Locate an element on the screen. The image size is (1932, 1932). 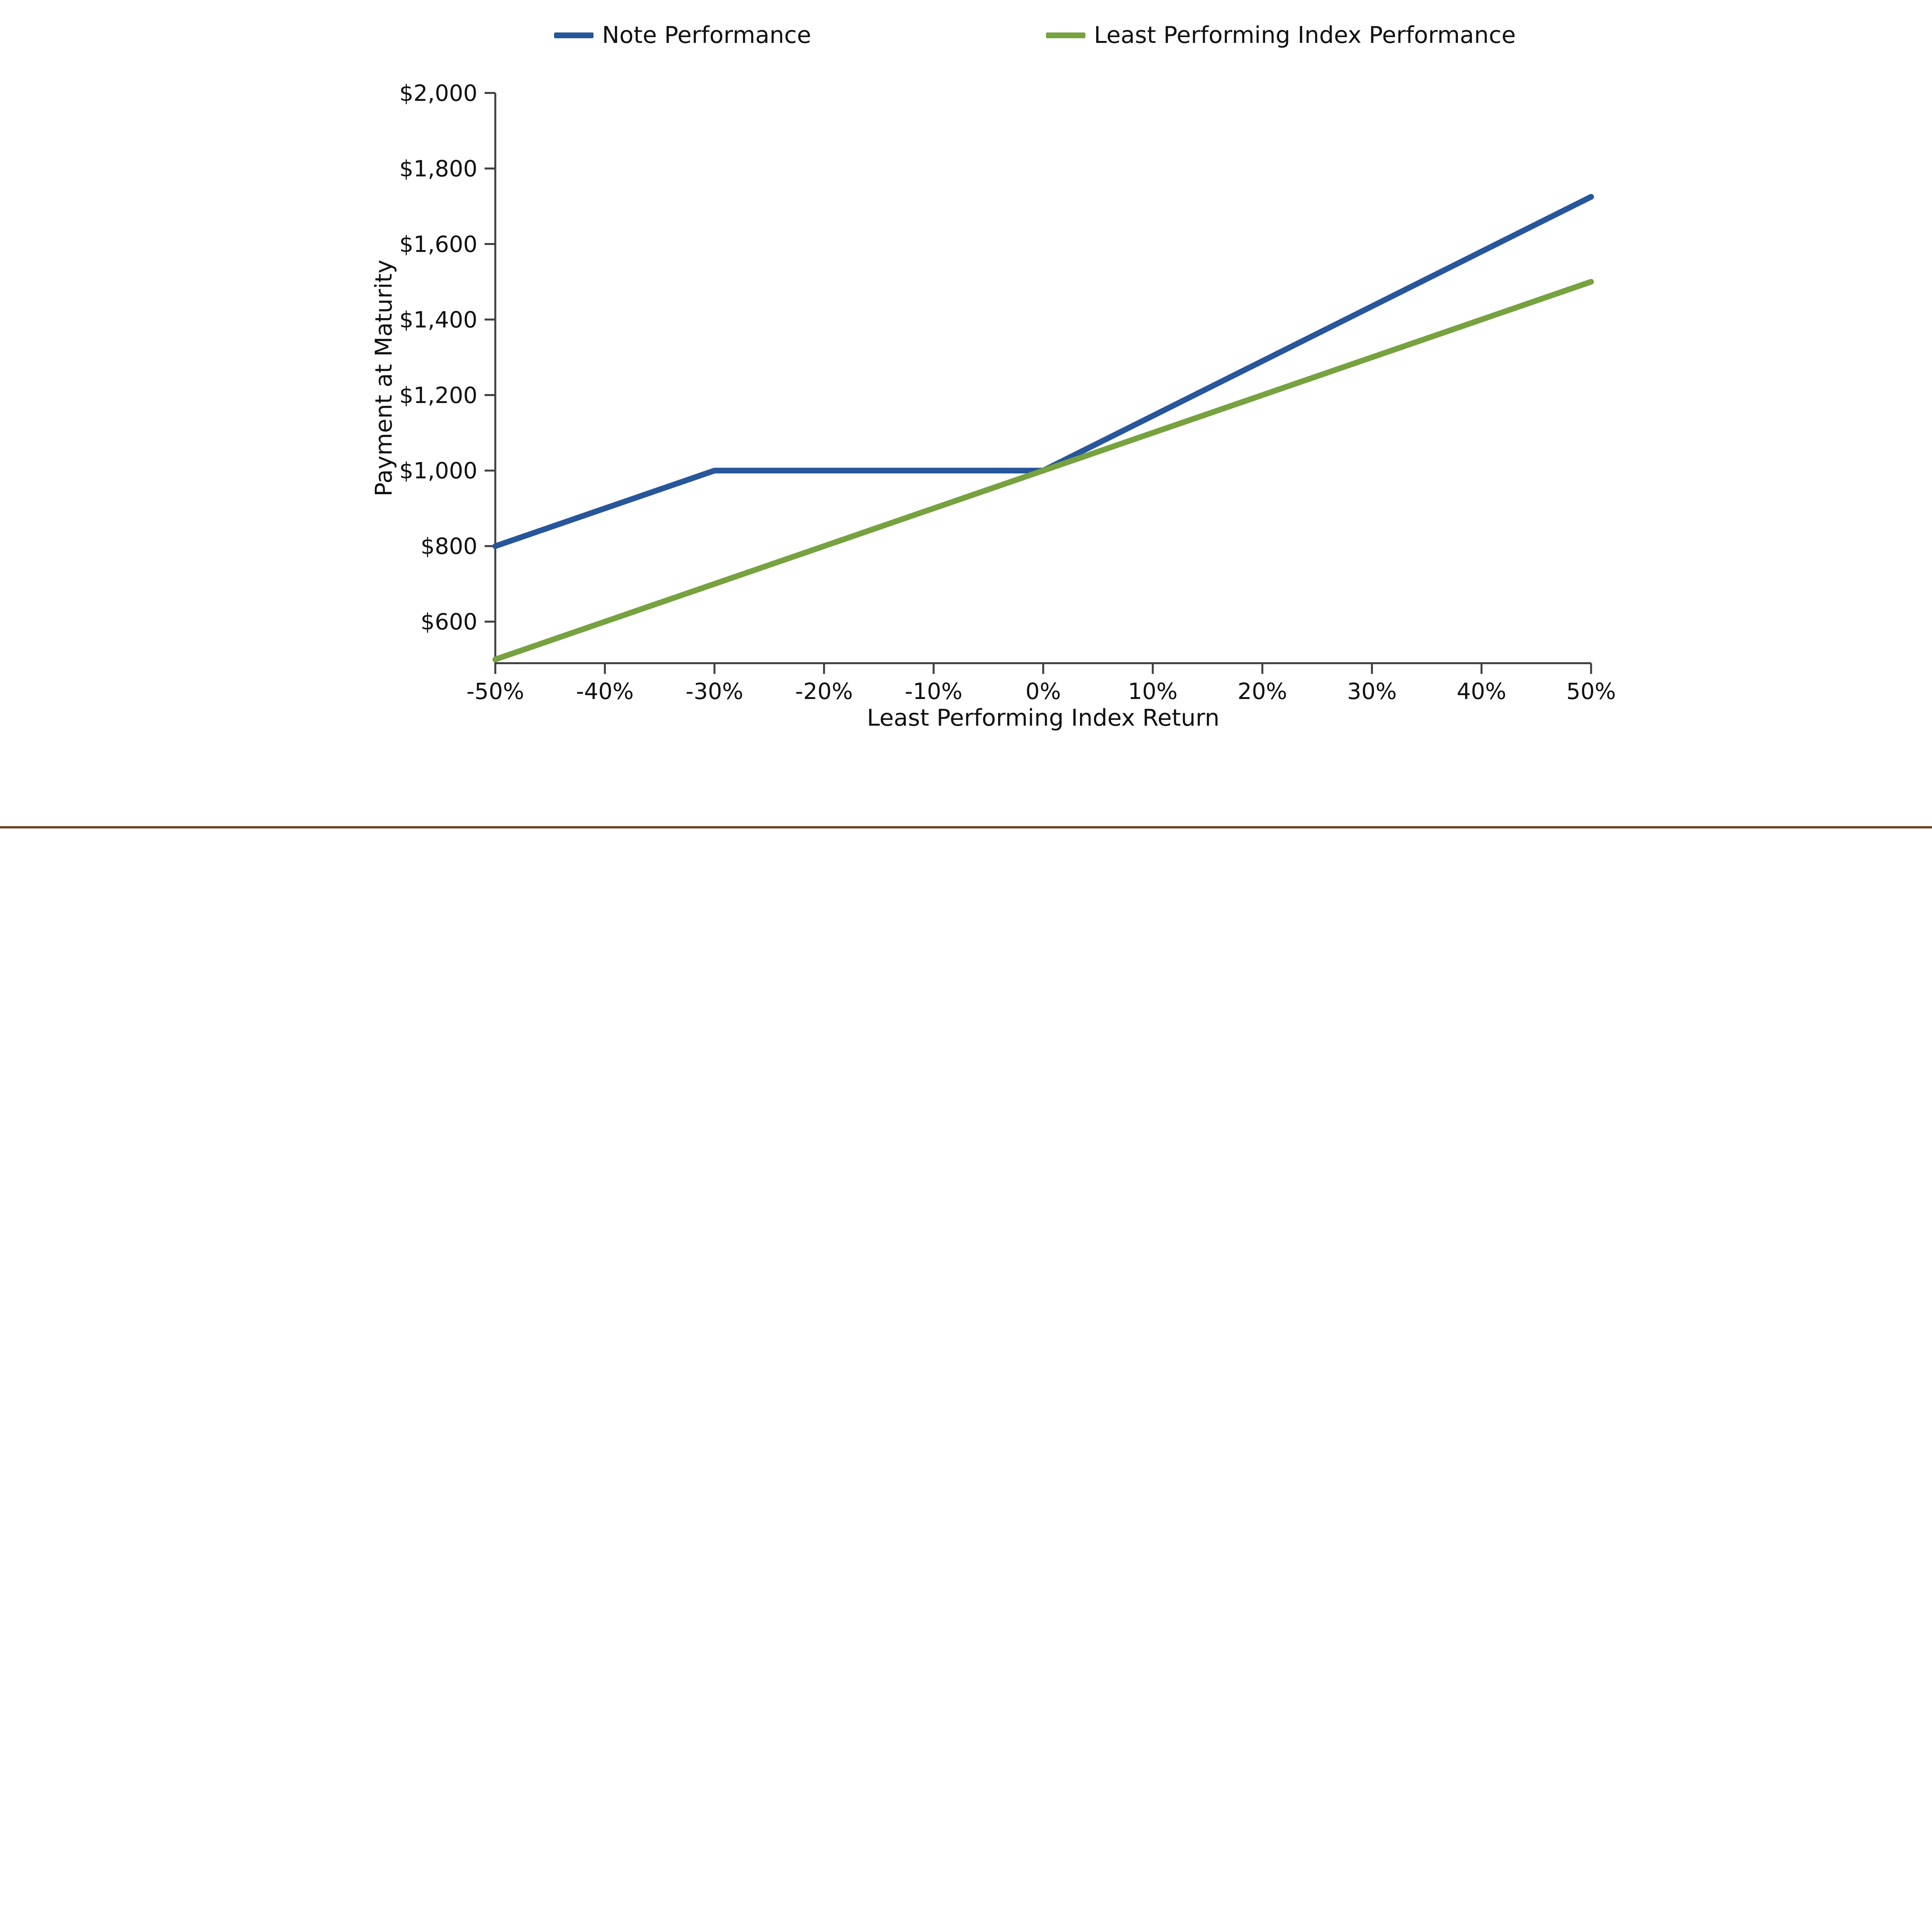
y-tick-label: $1,600 is located at coordinates (438, 244).